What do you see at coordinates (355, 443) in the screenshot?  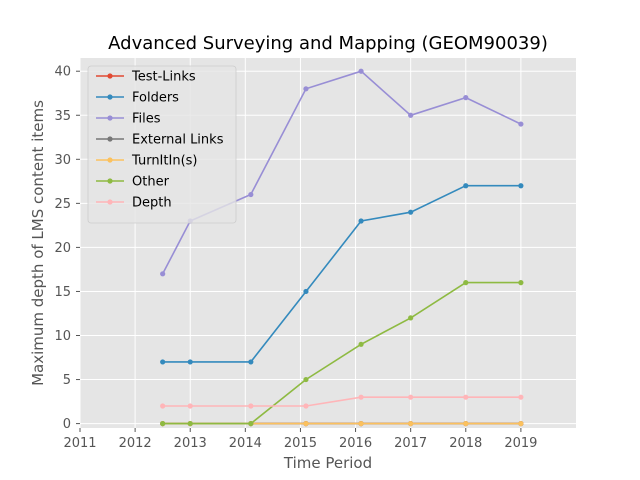 I see `x-tick-label: 2016` at bounding box center [355, 443].